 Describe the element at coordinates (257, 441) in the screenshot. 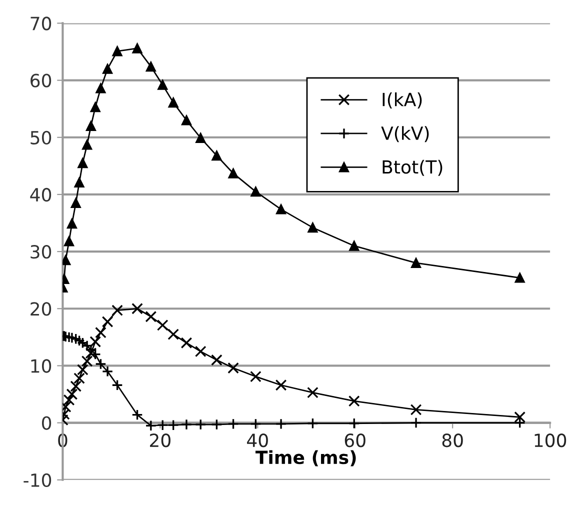

I see `x-tick-label: 40` at that location.